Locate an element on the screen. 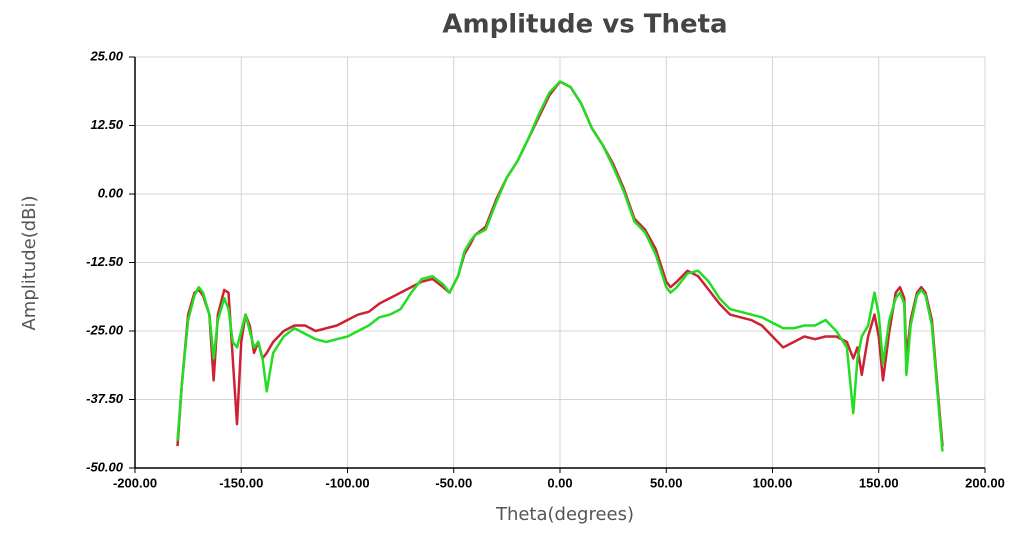 This screenshot has height=533, width=1018. x-tick-label: 100.00 is located at coordinates (773, 482).